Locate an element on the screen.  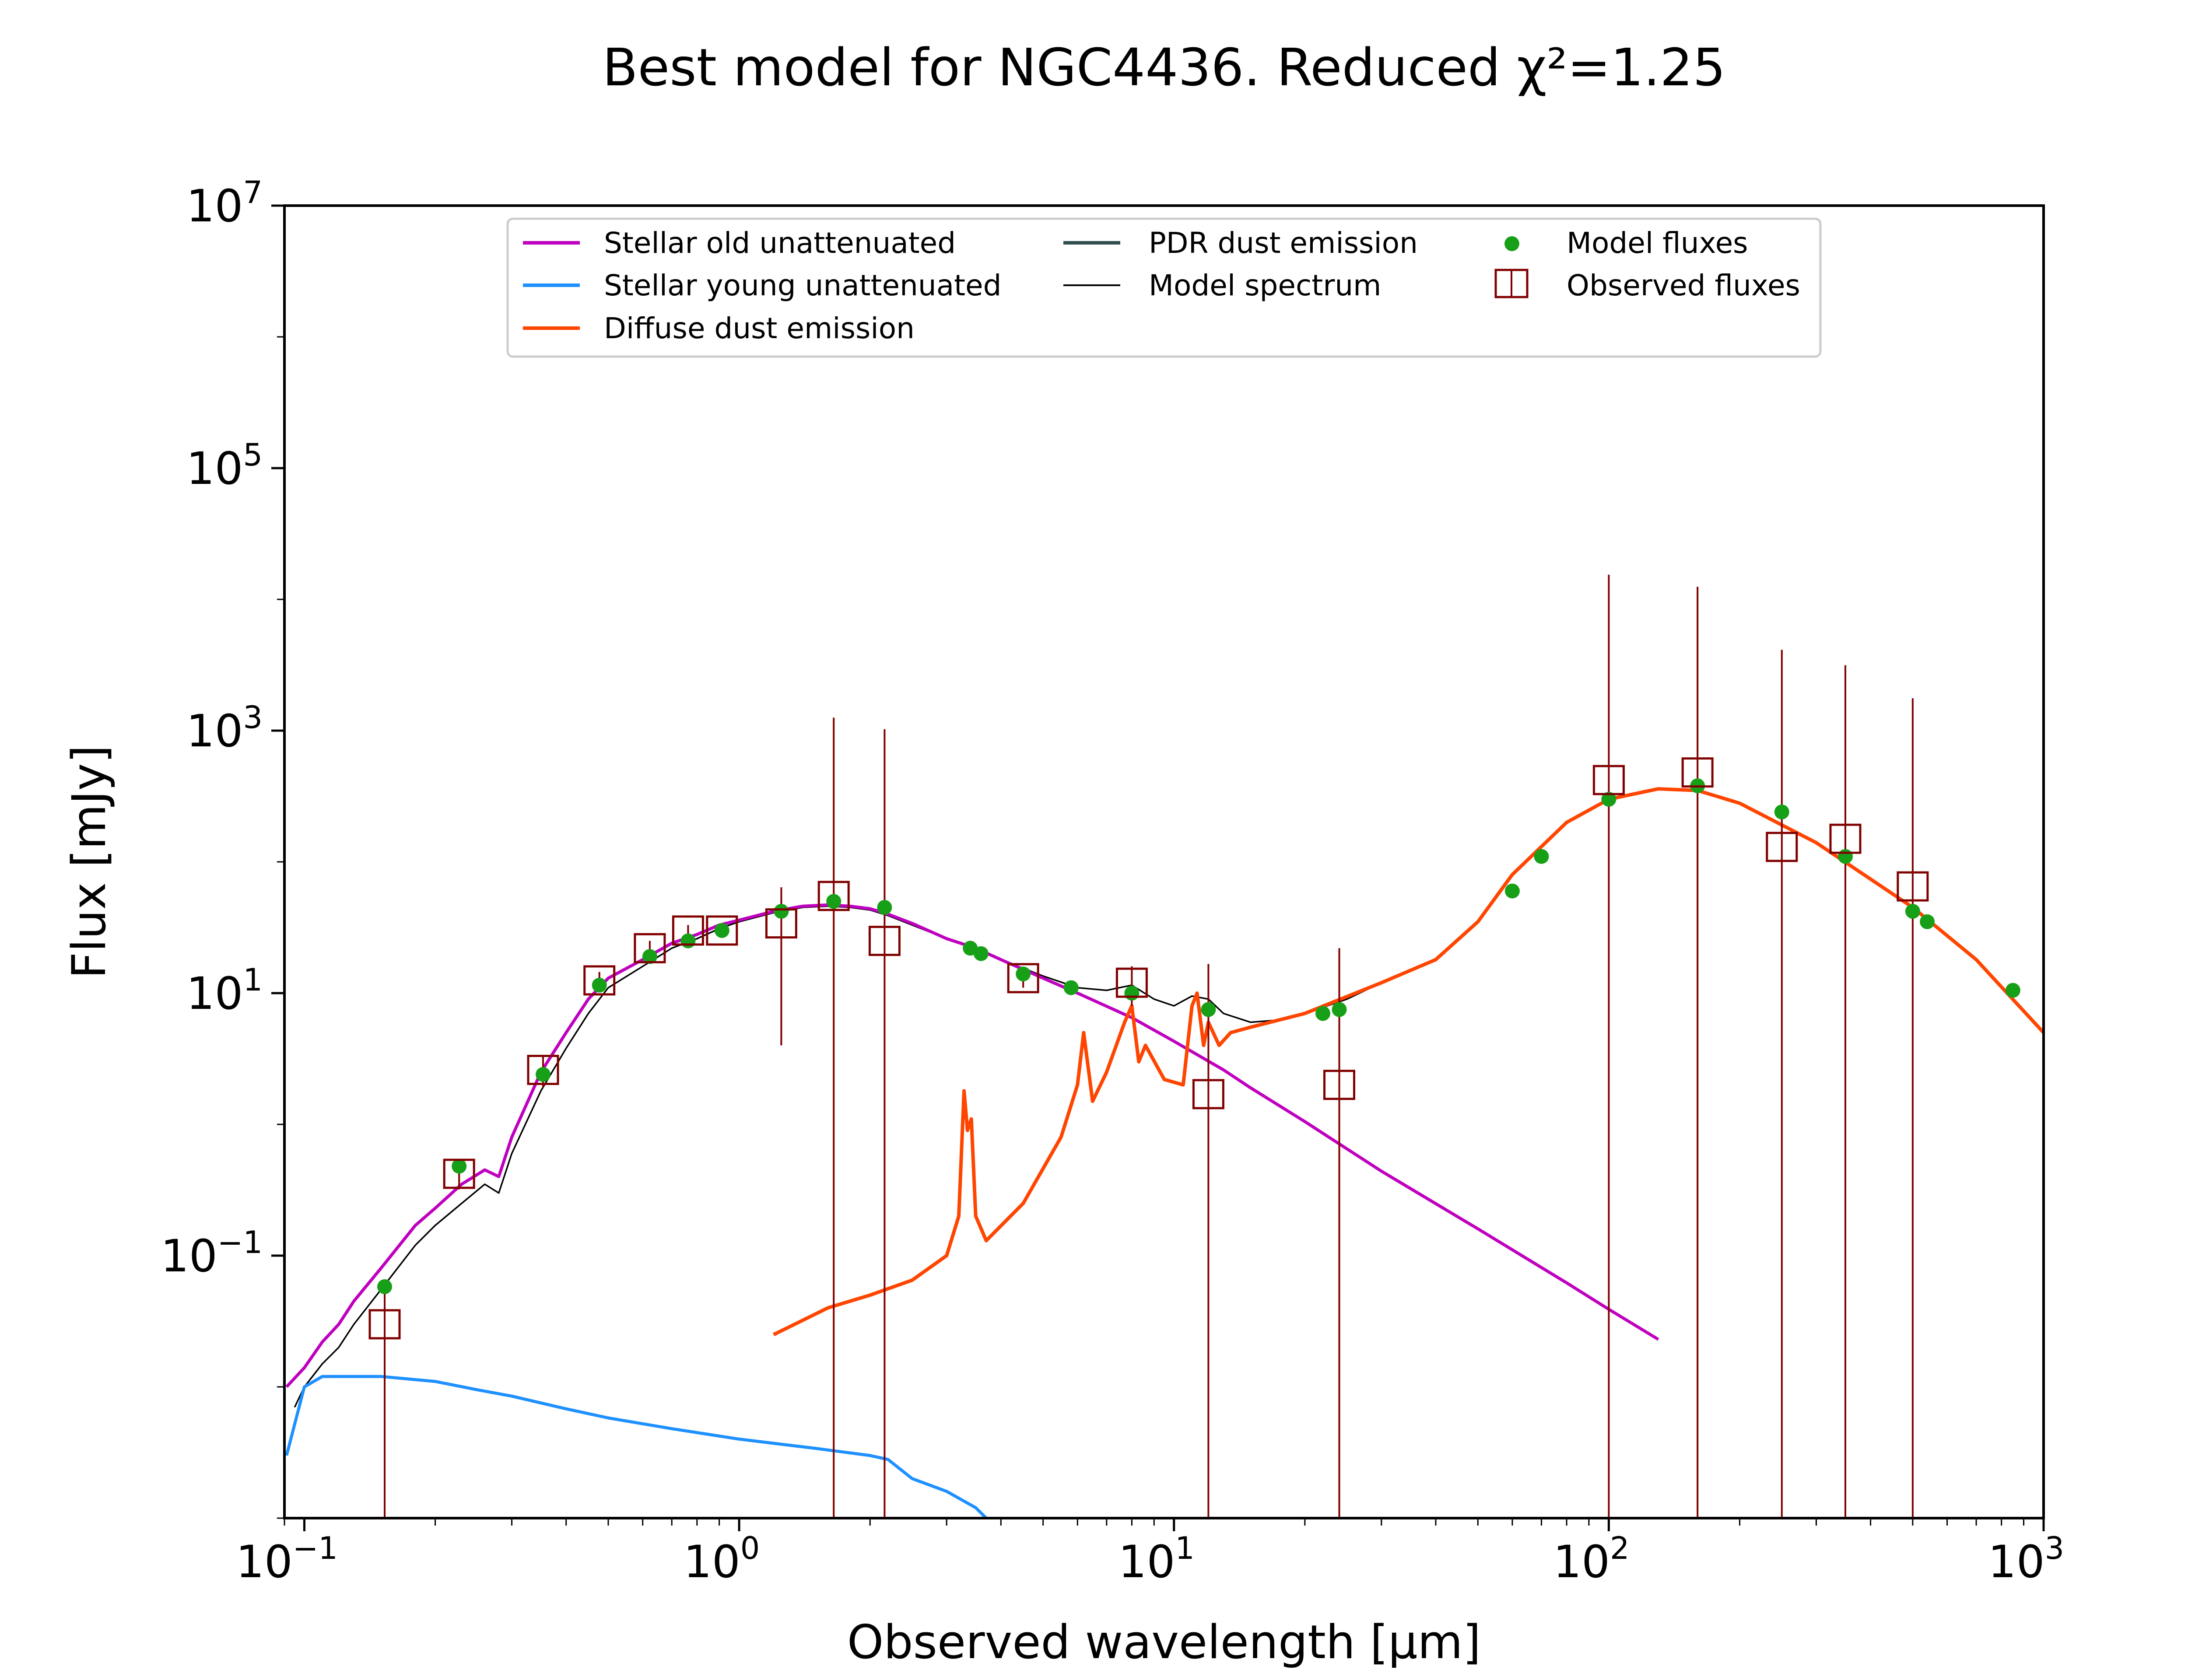
y-tick-label: 10⁻¹ is located at coordinates (212, 1253).